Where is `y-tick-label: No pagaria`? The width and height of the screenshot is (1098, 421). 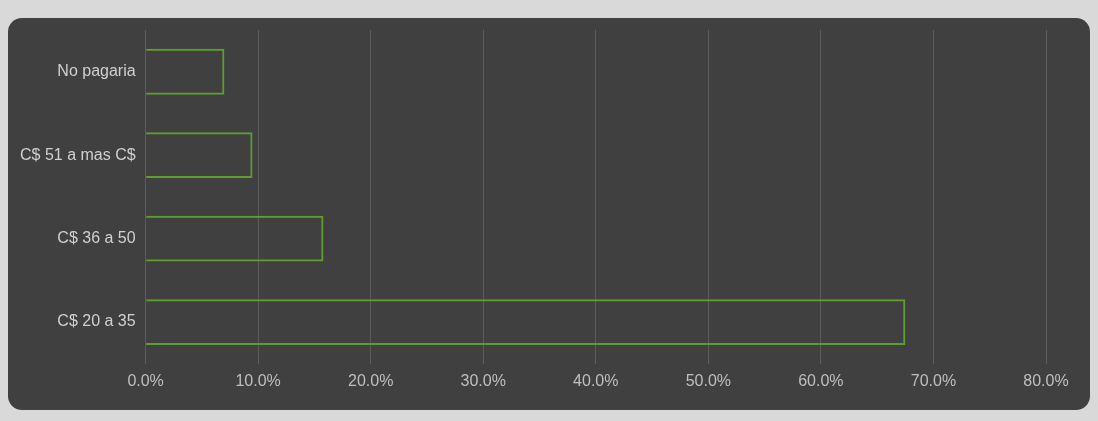 y-tick-label: No pagaria is located at coordinates (96, 71).